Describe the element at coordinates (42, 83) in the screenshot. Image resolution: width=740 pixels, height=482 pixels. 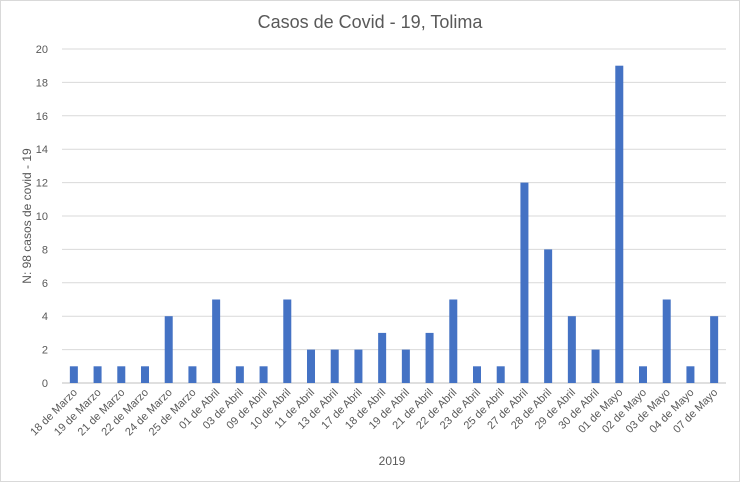
I see `y-tick-label: 18` at that location.